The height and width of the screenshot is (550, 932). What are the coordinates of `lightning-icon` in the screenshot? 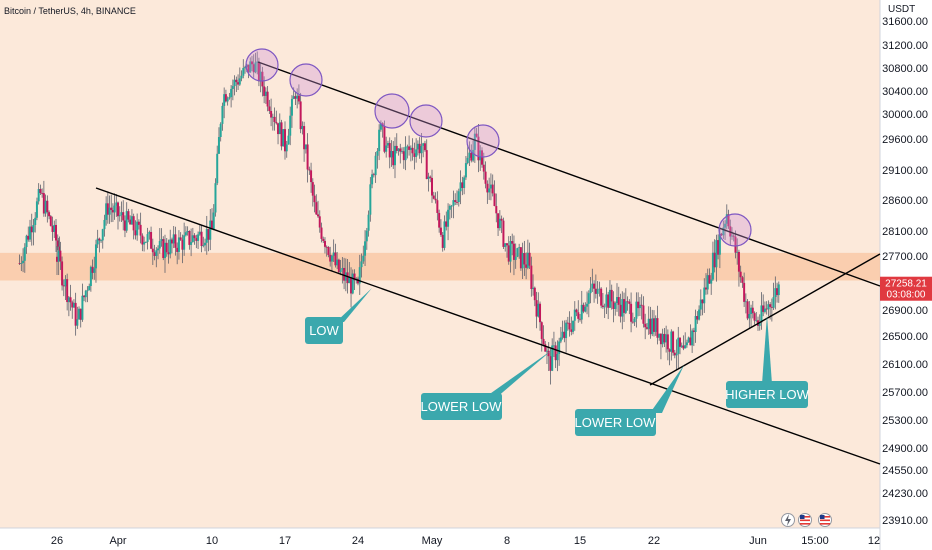 It's located at (788, 520).